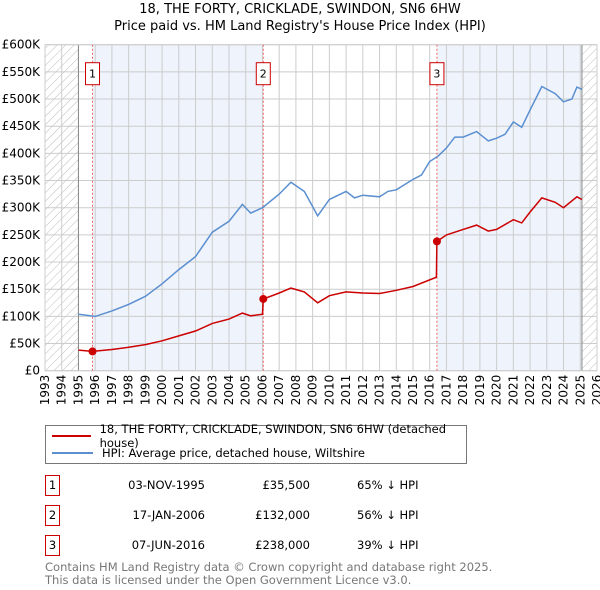 This screenshot has width=600, height=590. Describe the element at coordinates (430, 390) in the screenshot. I see `x-tick-label: 2016` at that location.